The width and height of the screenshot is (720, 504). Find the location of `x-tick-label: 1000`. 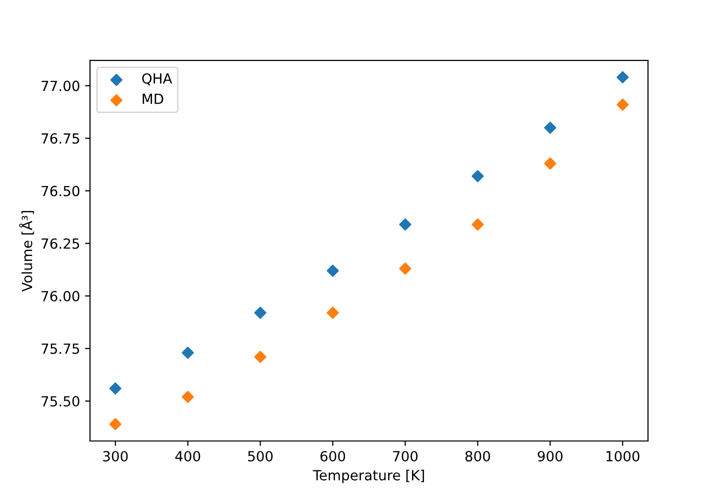

x-tick-label: 1000 is located at coordinates (623, 456).